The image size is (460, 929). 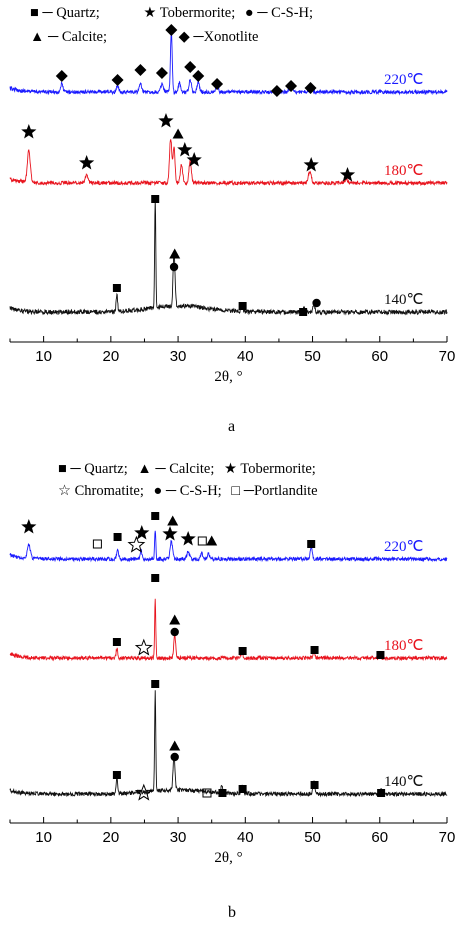 What do you see at coordinates (218, 37) in the screenshot?
I see `legend-item: ◆ ─Xonotlite` at bounding box center [218, 37].